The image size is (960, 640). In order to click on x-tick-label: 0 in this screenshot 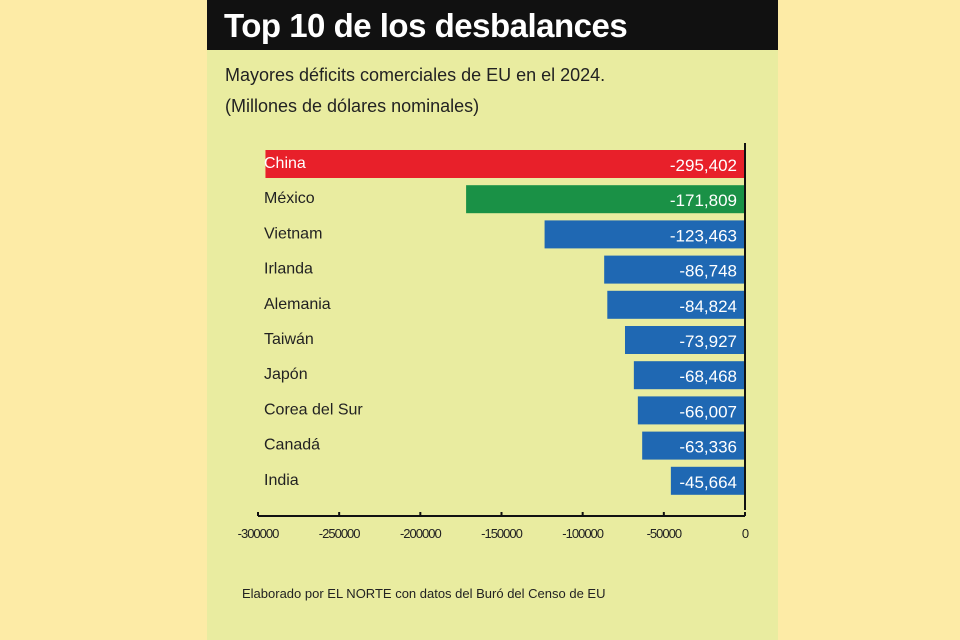, I will do `click(745, 533)`.